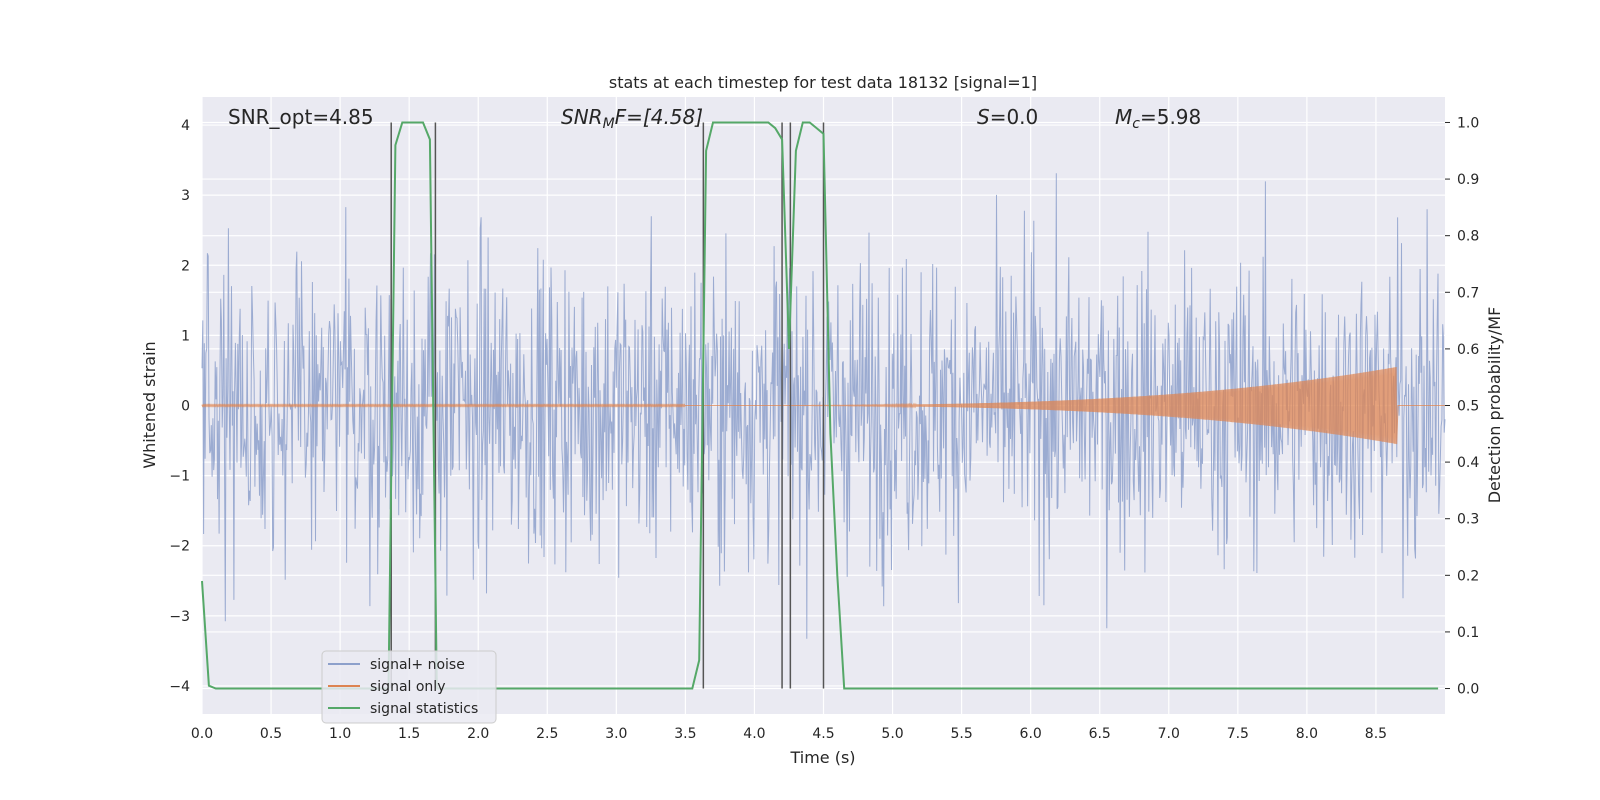 The width and height of the screenshot is (1600, 800). What do you see at coordinates (185, 336) in the screenshot?
I see `y-tick-label-left: 1` at bounding box center [185, 336].